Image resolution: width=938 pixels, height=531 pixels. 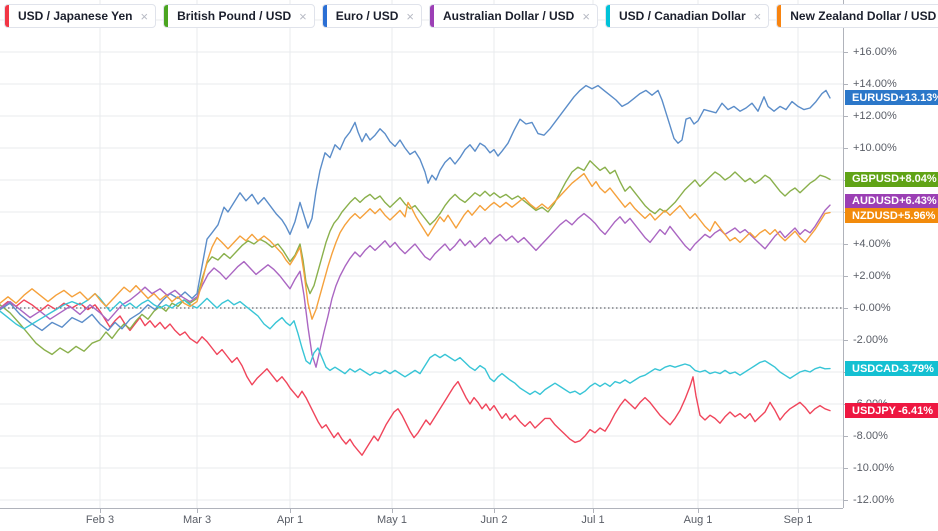 What do you see at coordinates (876, 368) in the screenshot?
I see `price-label-symbol: USDCAD` at bounding box center [876, 368].